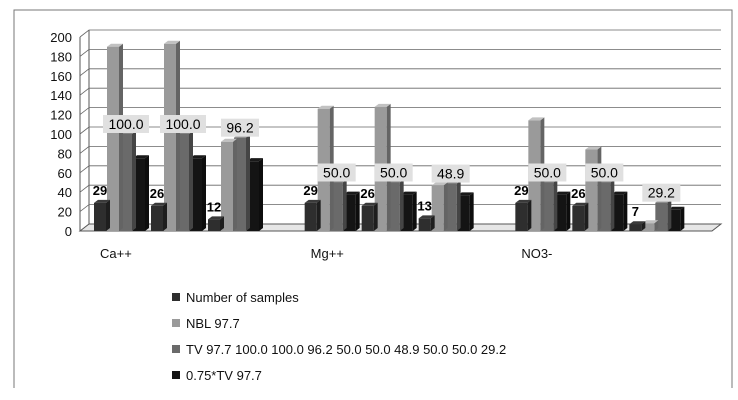  Describe the element at coordinates (206, 323) in the screenshot. I see `legend-item: NBL 97.7` at that location.